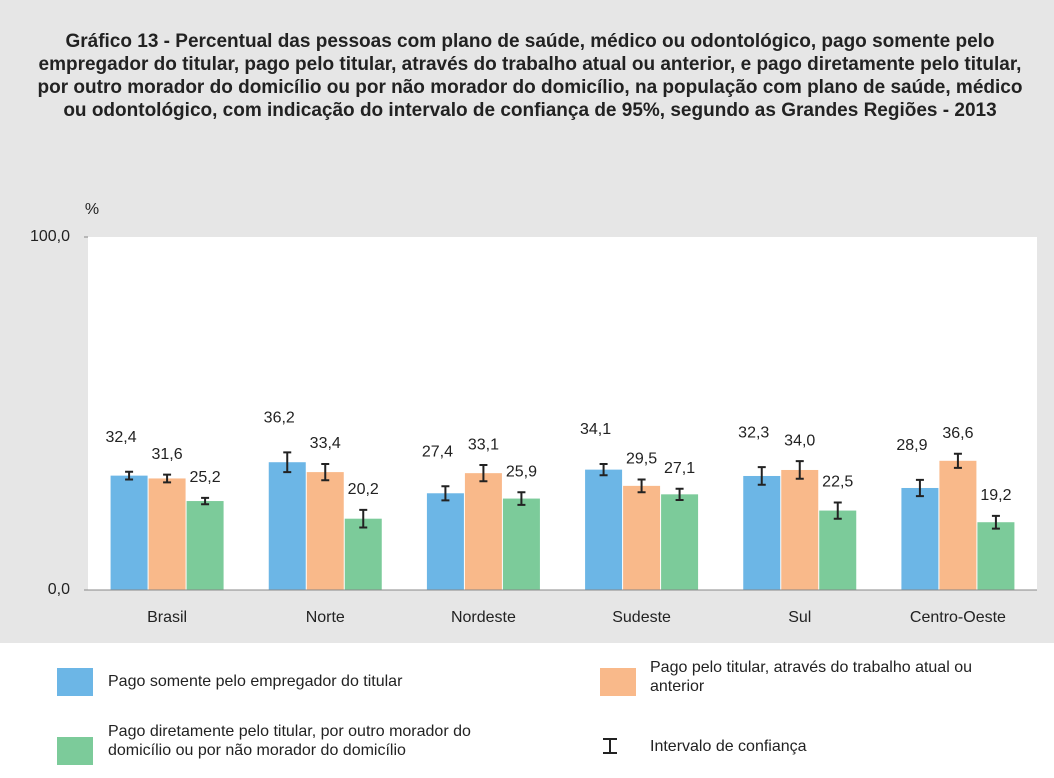  I want to click on data-label: 25,9, so click(521, 471).